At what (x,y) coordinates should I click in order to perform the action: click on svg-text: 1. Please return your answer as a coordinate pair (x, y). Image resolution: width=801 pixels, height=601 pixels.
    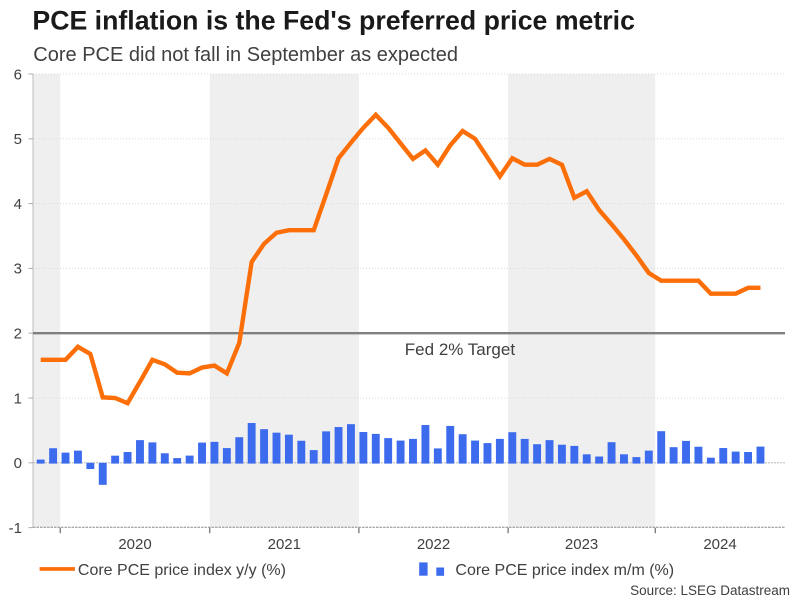
    Looking at the image, I should click on (18, 398).